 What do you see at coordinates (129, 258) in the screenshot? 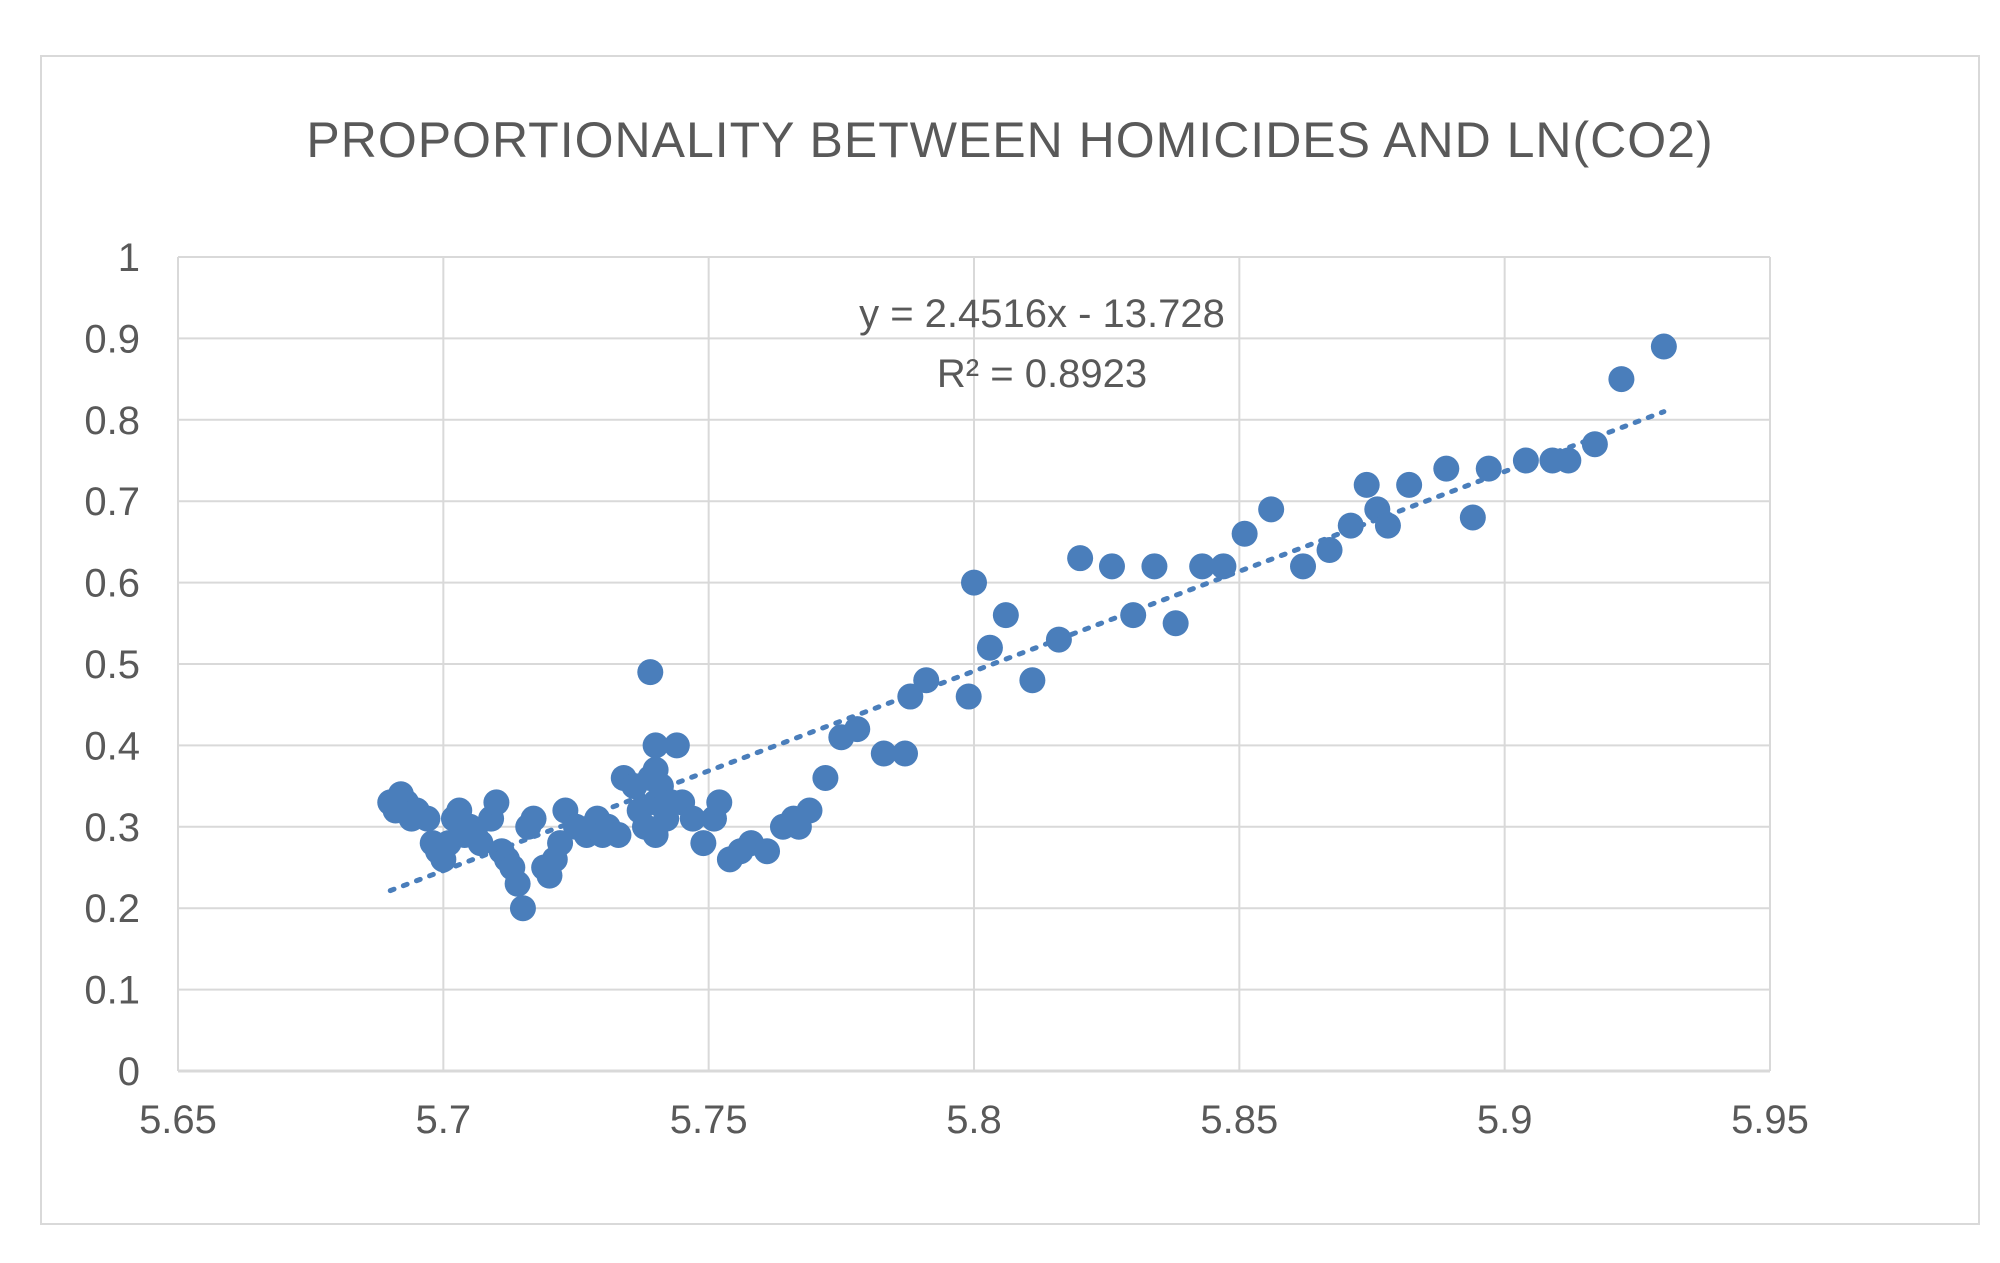
I see `y-tick-label: 1` at bounding box center [129, 258].